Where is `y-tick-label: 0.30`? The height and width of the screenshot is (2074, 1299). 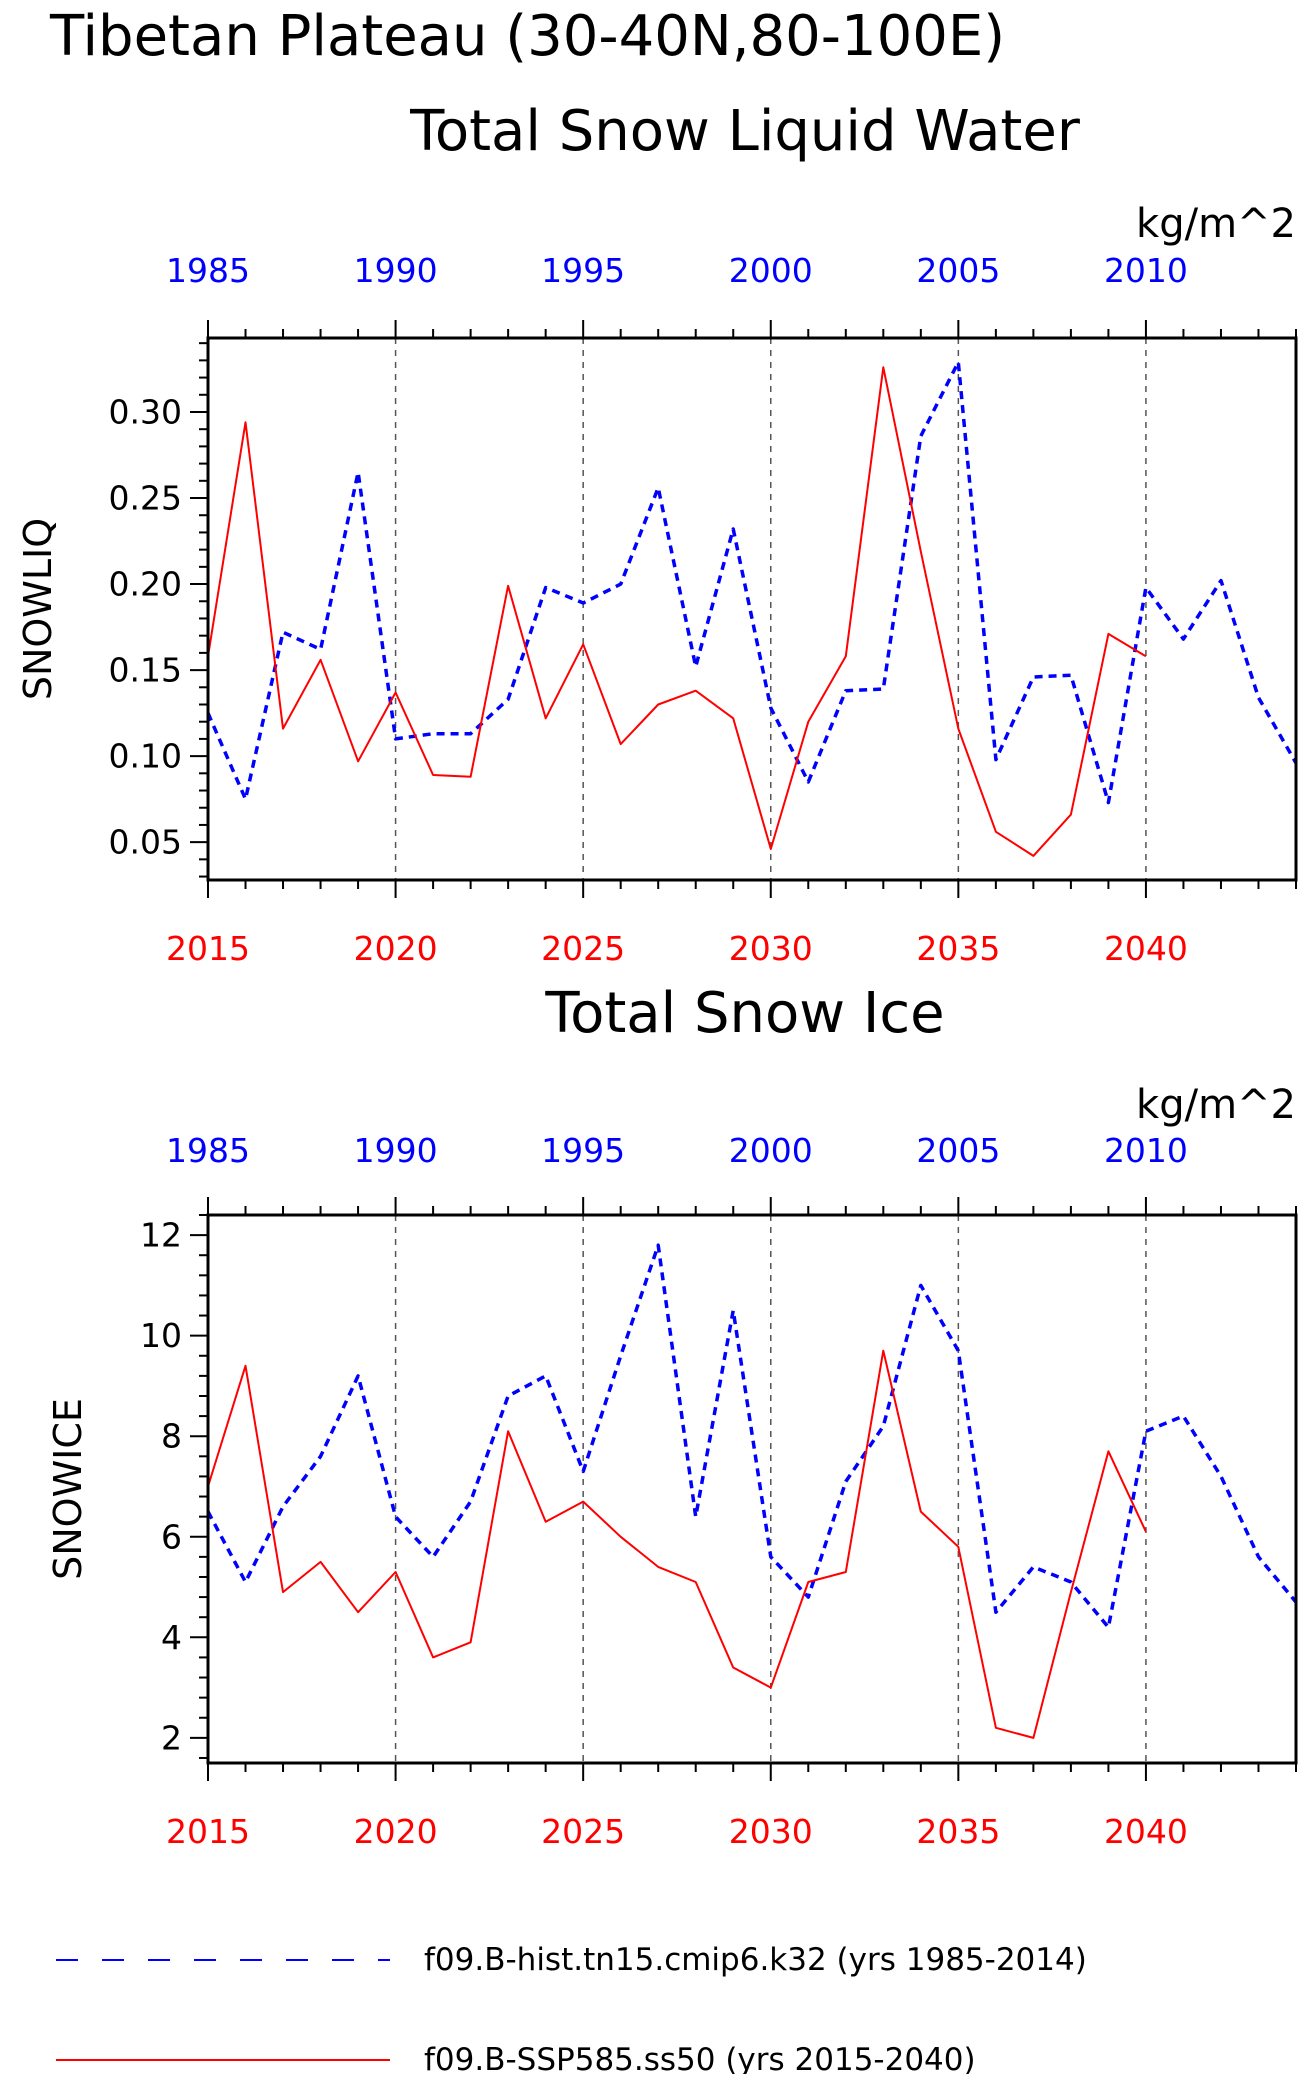
y-tick-label: 0.30 is located at coordinates (145, 411).